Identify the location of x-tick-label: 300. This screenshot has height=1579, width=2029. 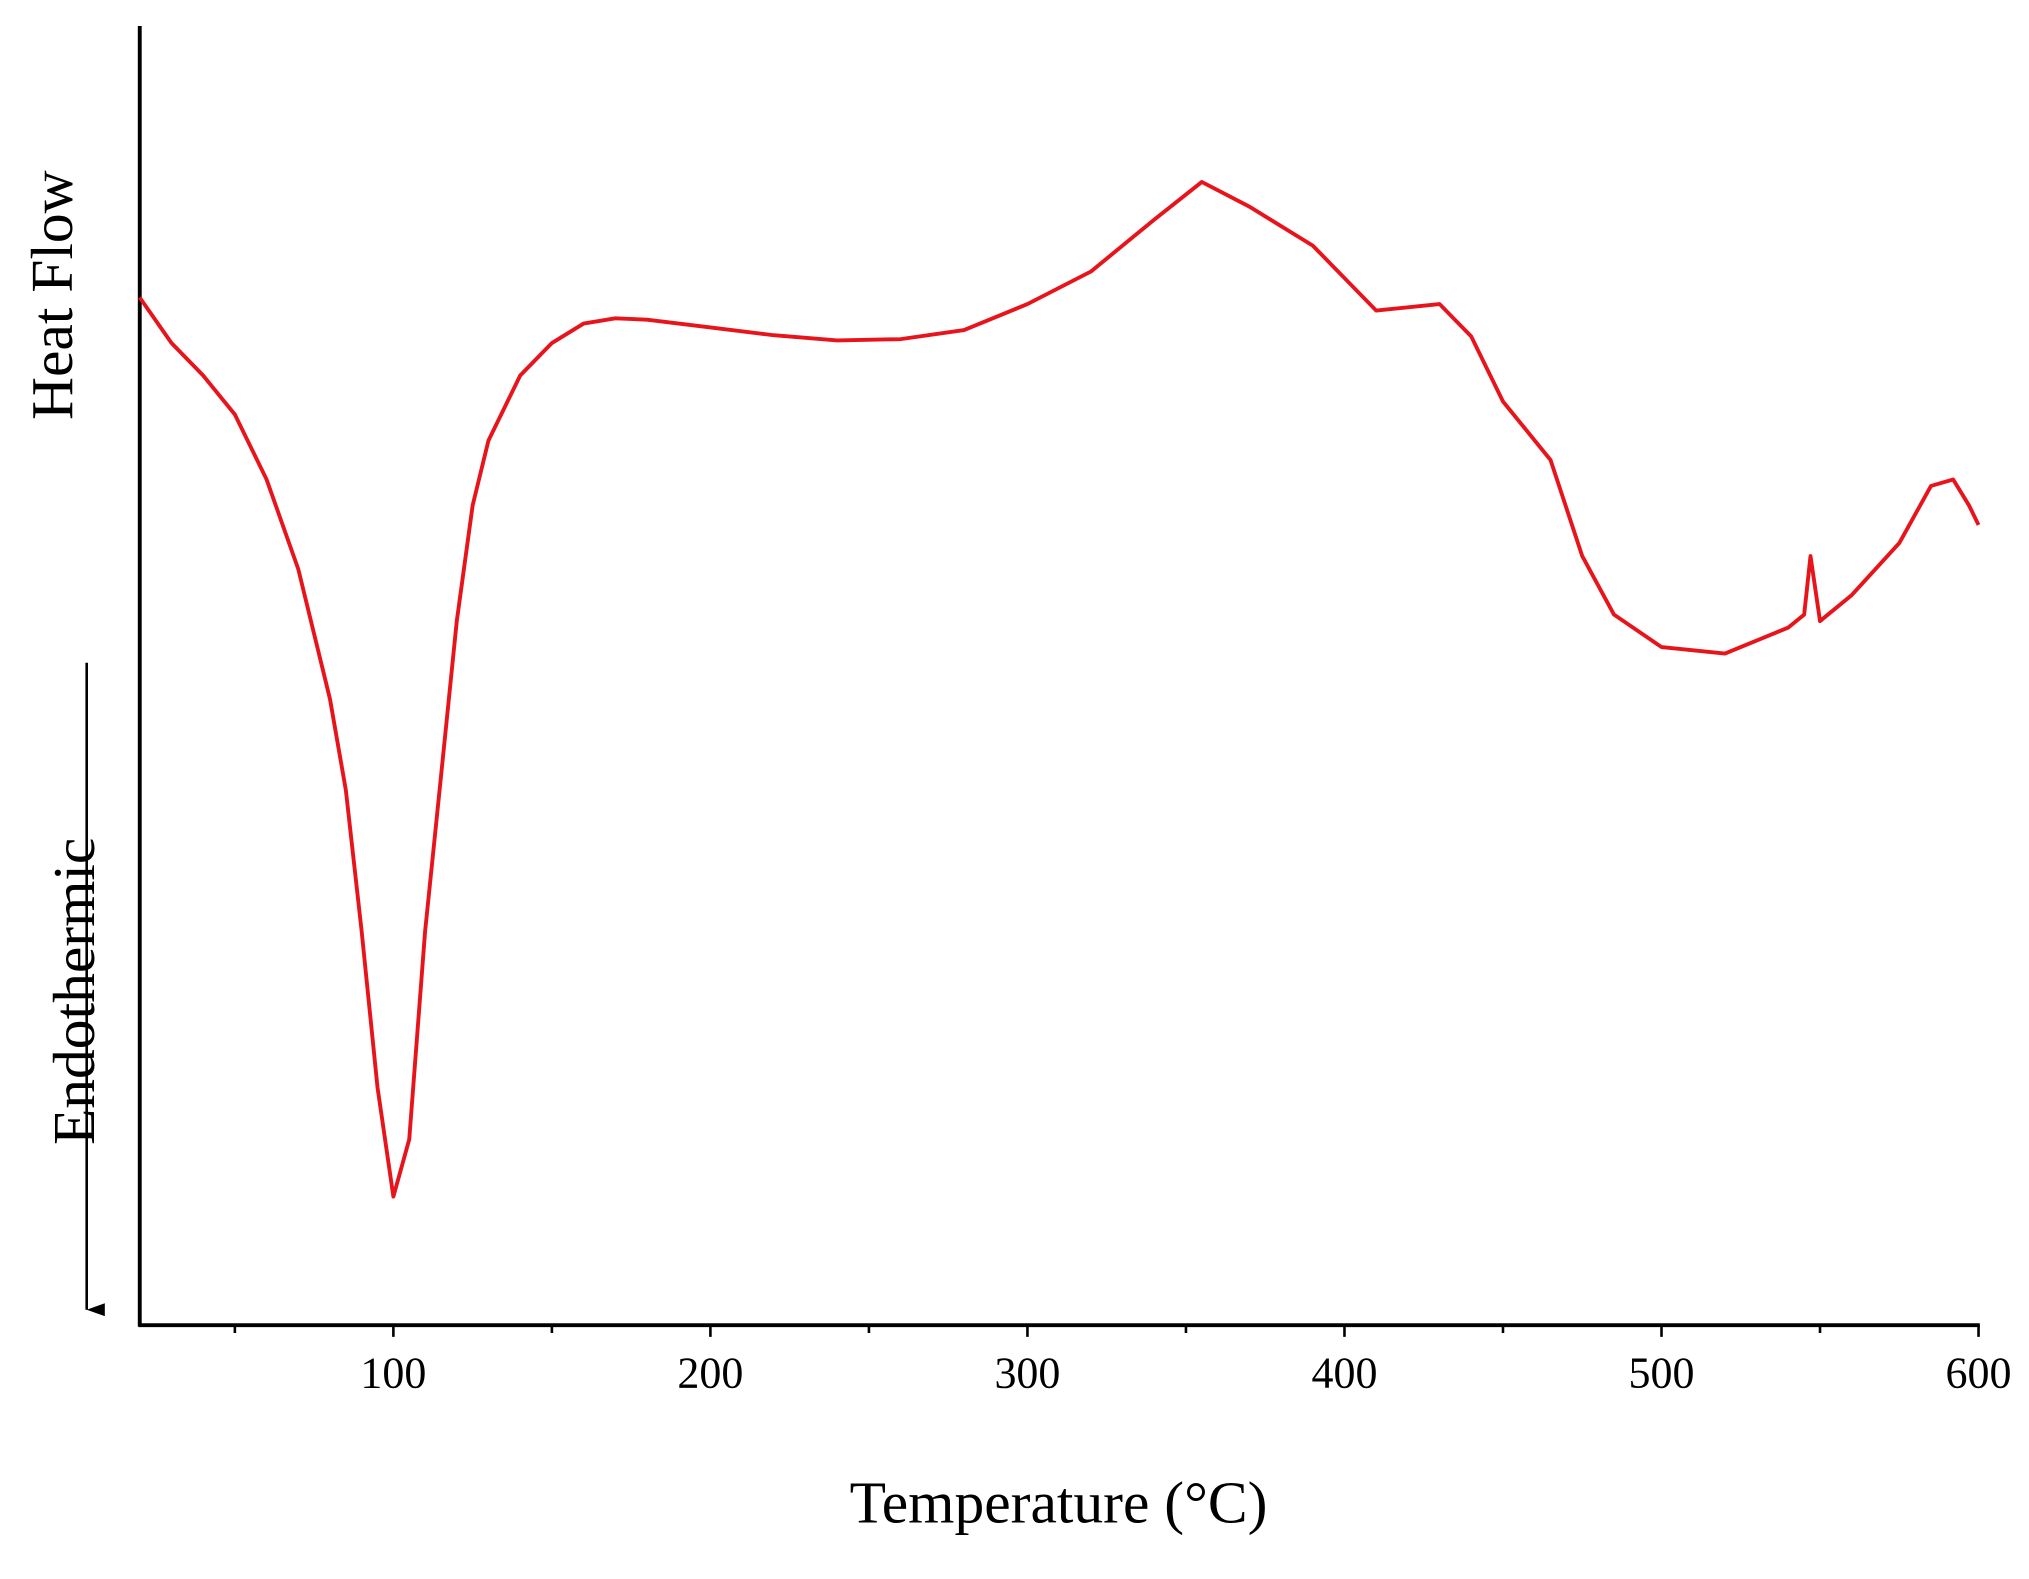
(1027, 1372).